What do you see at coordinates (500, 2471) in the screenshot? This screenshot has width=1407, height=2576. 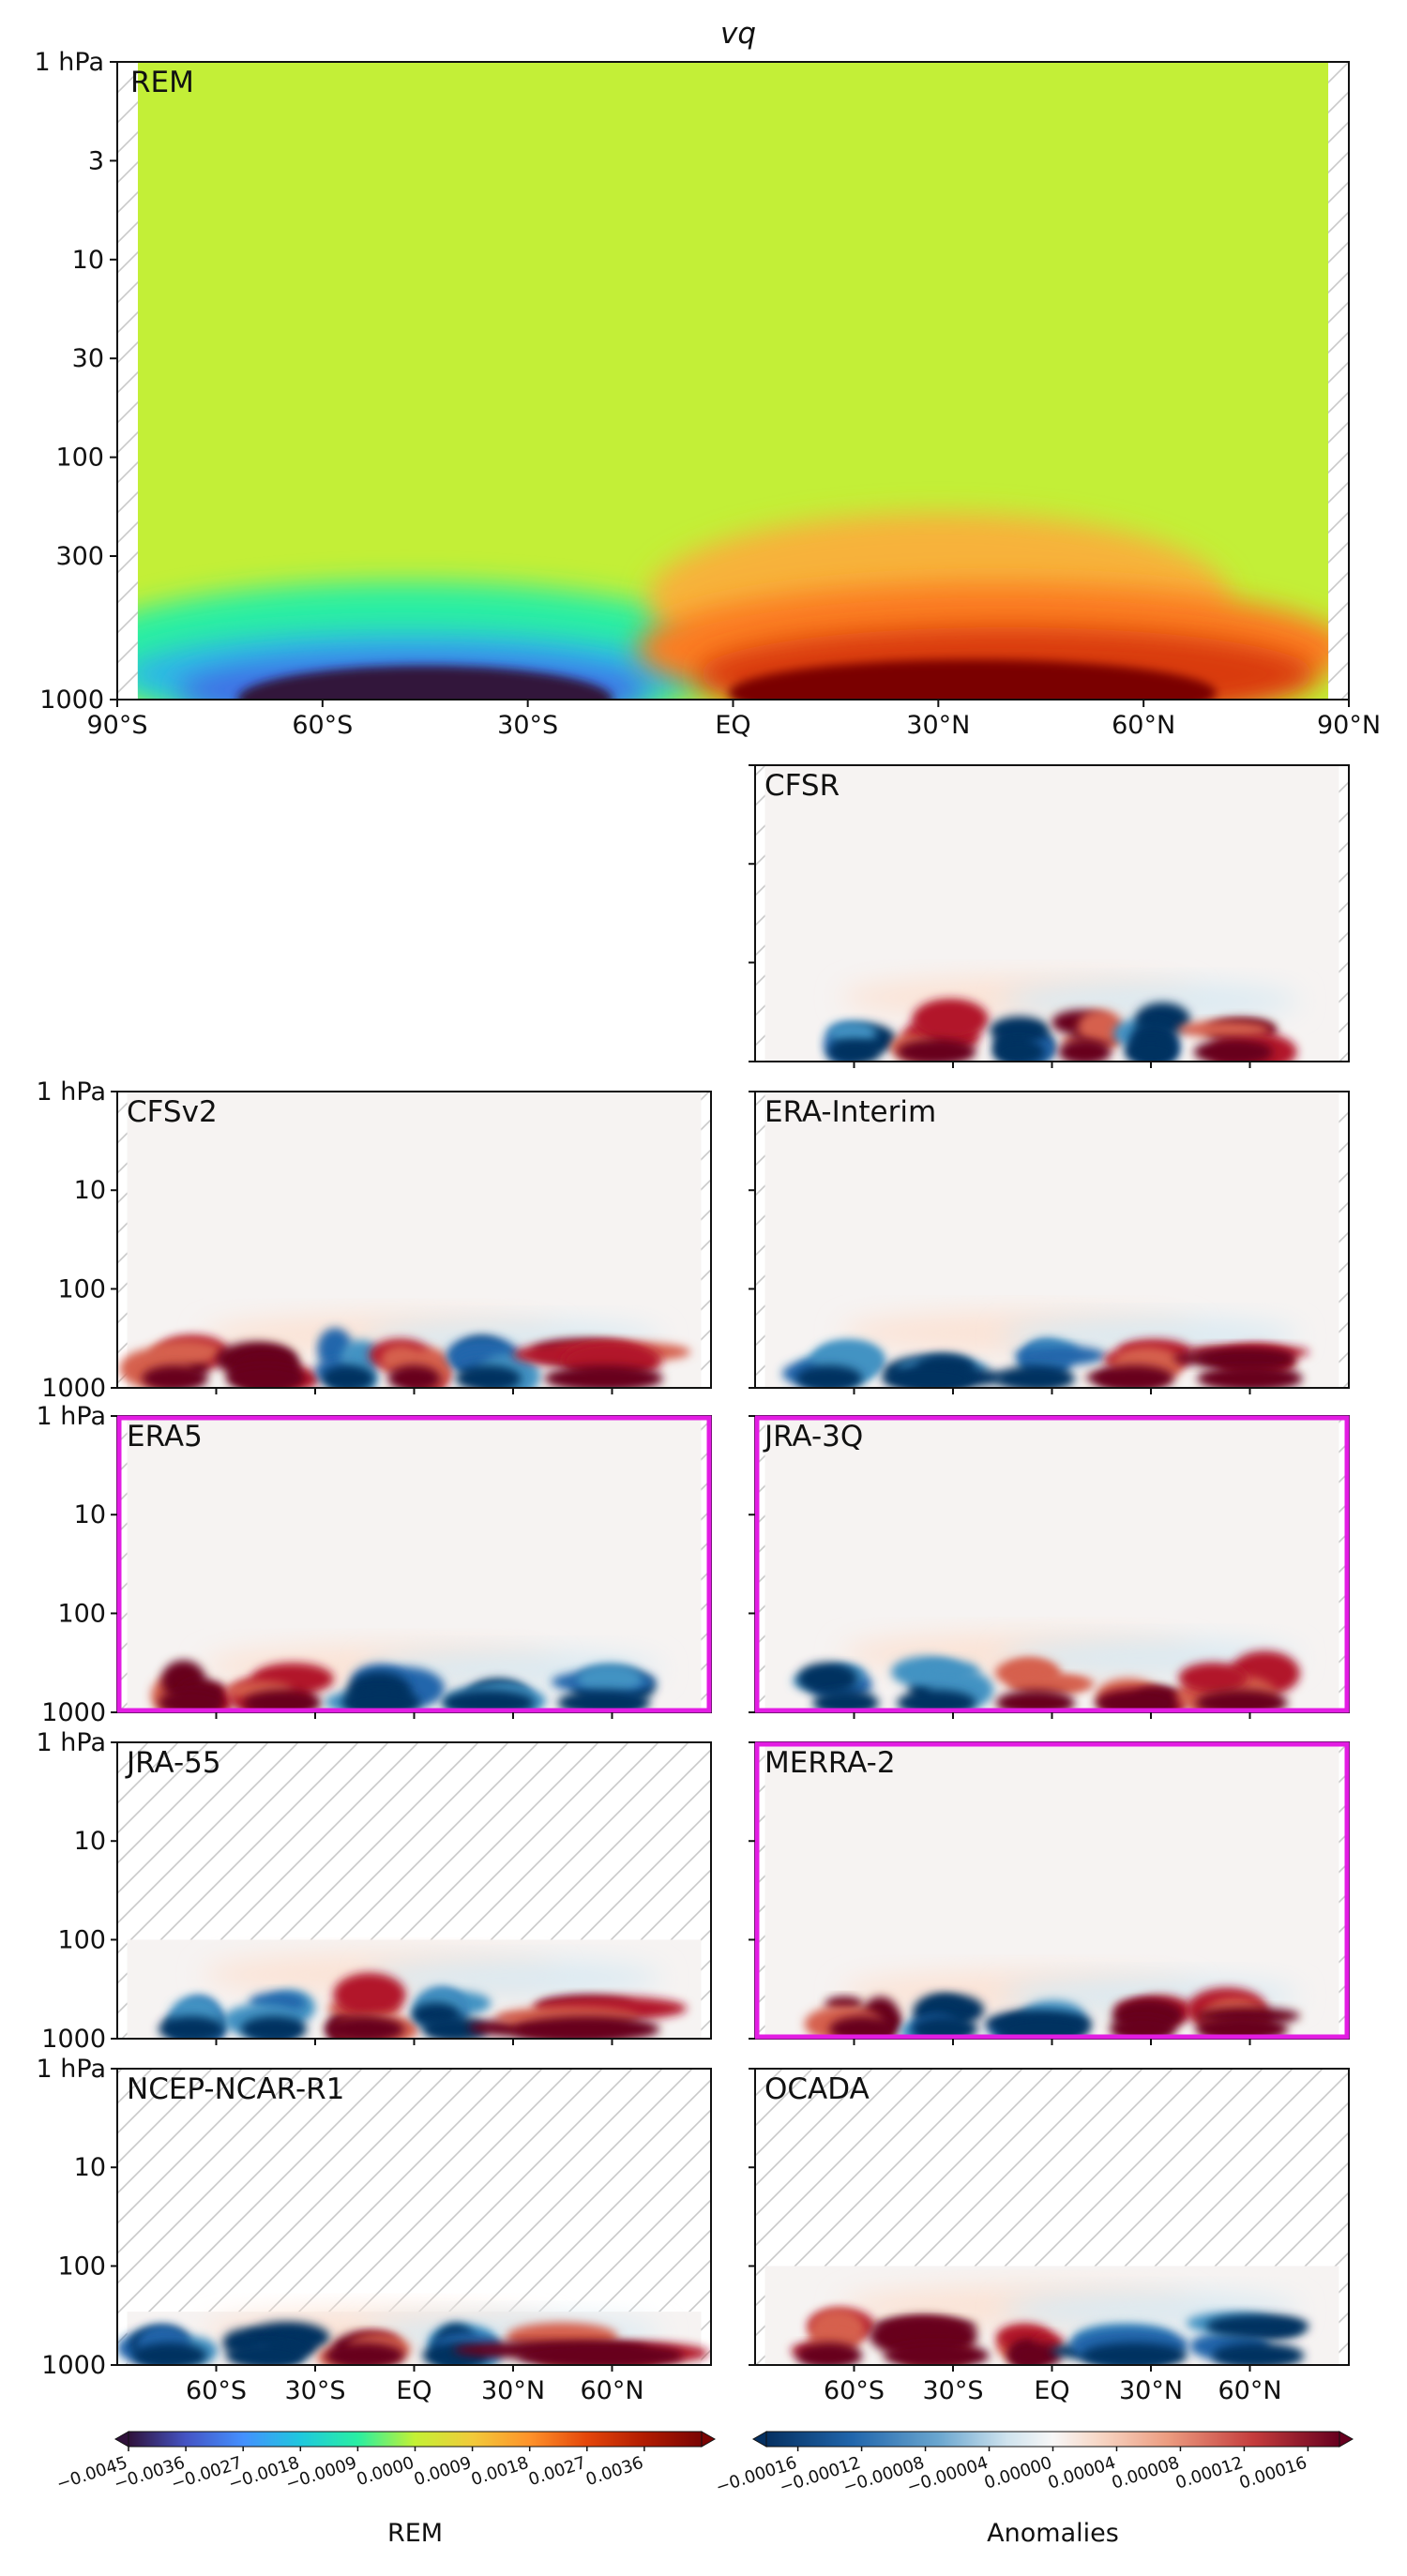 I see `colorbar-tick-label: 0.0018` at bounding box center [500, 2471].